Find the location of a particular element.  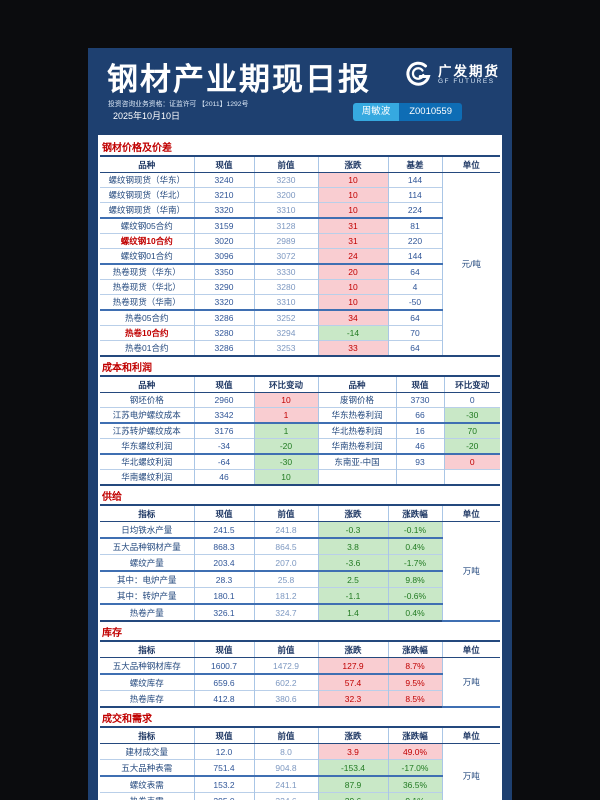

table-row: 五大品种钢材库存 1600.7 1472.9 127.9 8.7% 万吨 is located at coordinates (300, 682).